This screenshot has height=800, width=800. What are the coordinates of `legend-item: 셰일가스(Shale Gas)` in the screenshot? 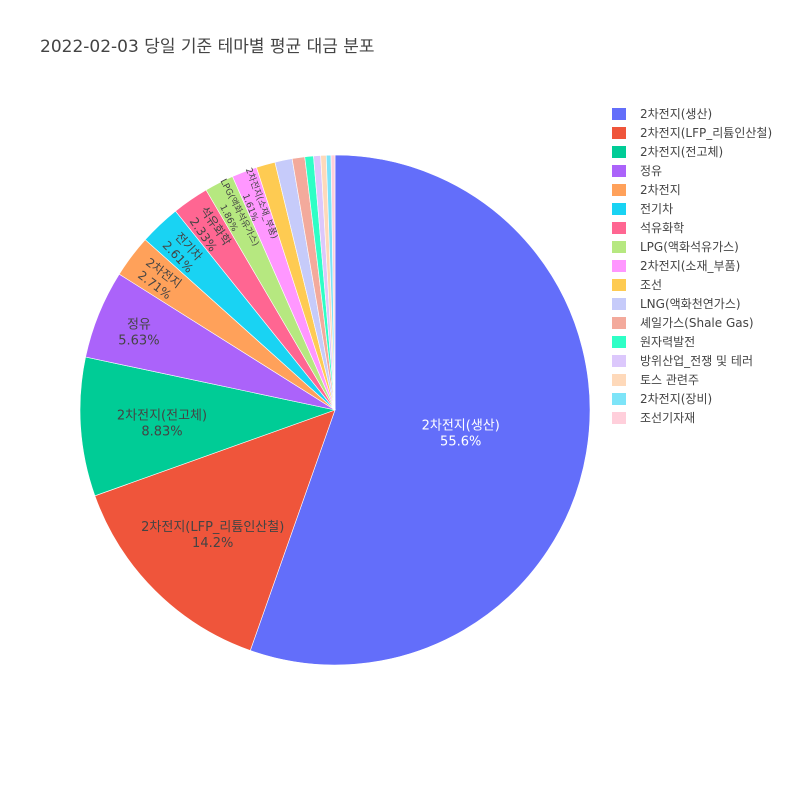 It's located at (692, 322).